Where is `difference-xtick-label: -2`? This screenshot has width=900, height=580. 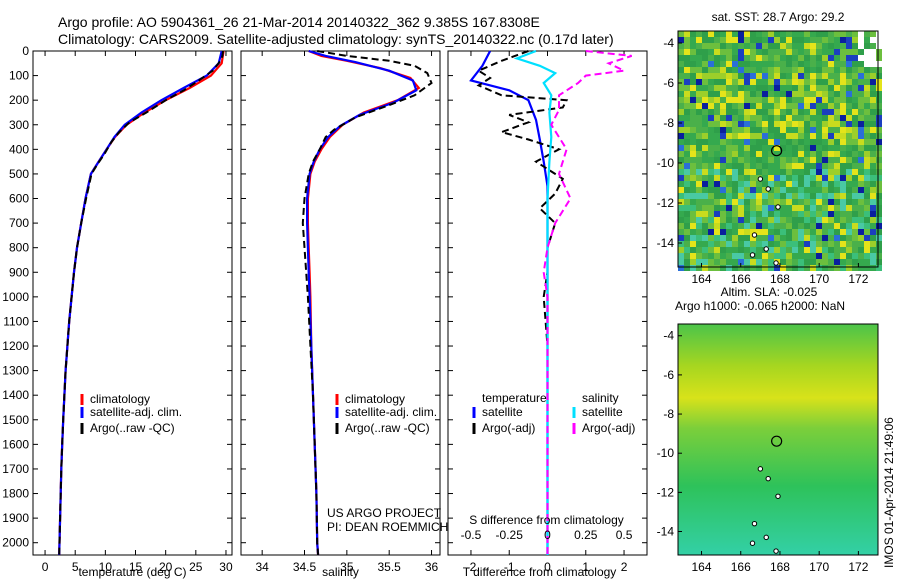 difference-xtick-label: -2 is located at coordinates (471, 567).